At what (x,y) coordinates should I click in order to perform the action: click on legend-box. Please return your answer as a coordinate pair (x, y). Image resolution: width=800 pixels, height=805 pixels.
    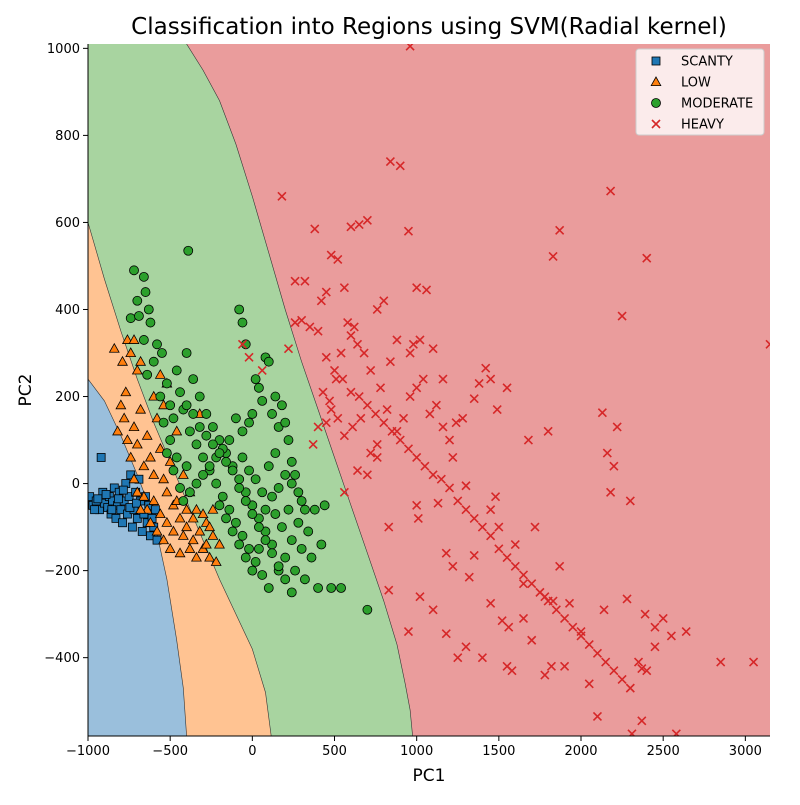
    Looking at the image, I should click on (700, 92).